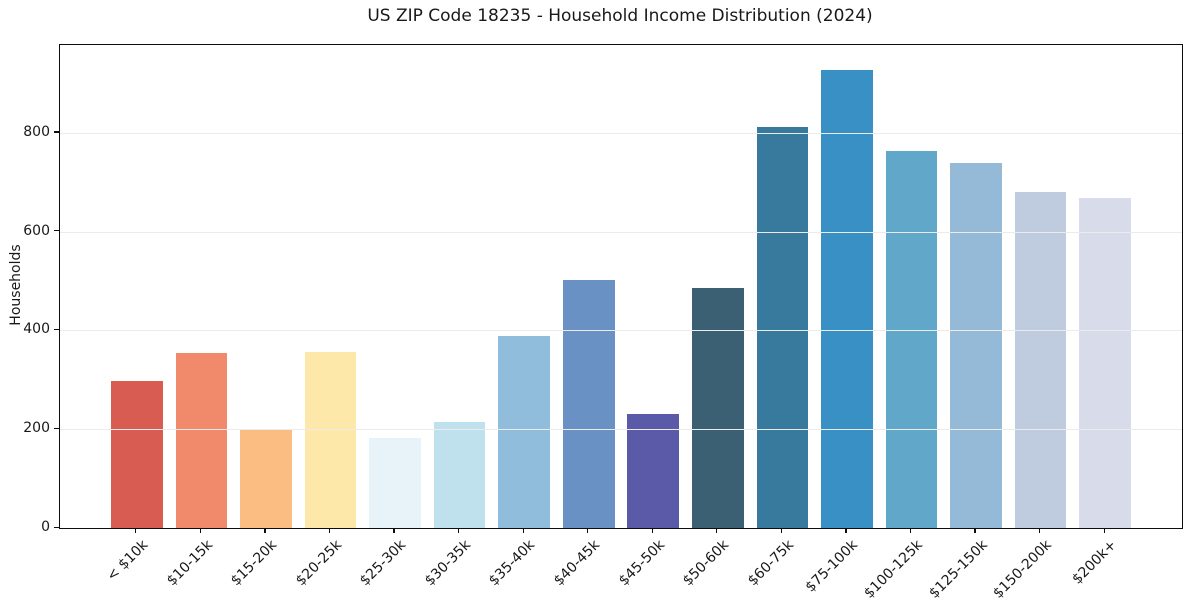 The image size is (1189, 602). What do you see at coordinates (36, 428) in the screenshot?
I see `y-tick-label: 200` at bounding box center [36, 428].